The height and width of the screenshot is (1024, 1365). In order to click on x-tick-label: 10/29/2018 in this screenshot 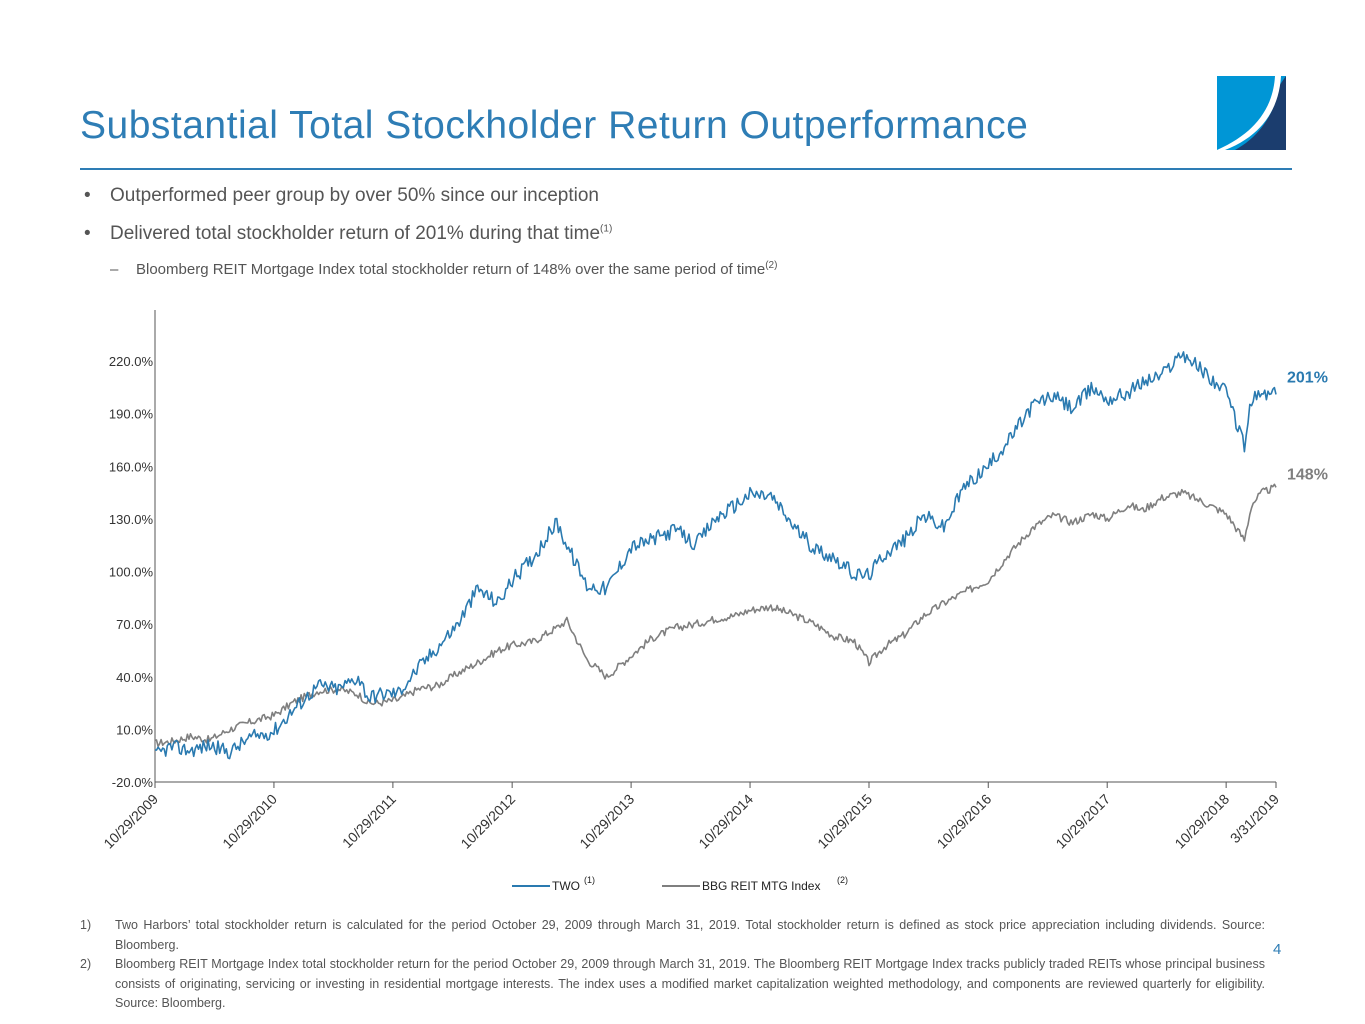, I will do `click(1201, 821)`.